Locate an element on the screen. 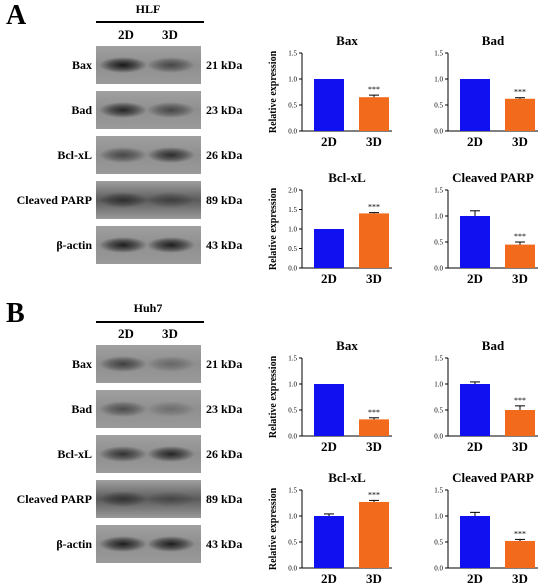 The image size is (550, 588). panel-a-cell-line: HLF is located at coordinates (148, 9).